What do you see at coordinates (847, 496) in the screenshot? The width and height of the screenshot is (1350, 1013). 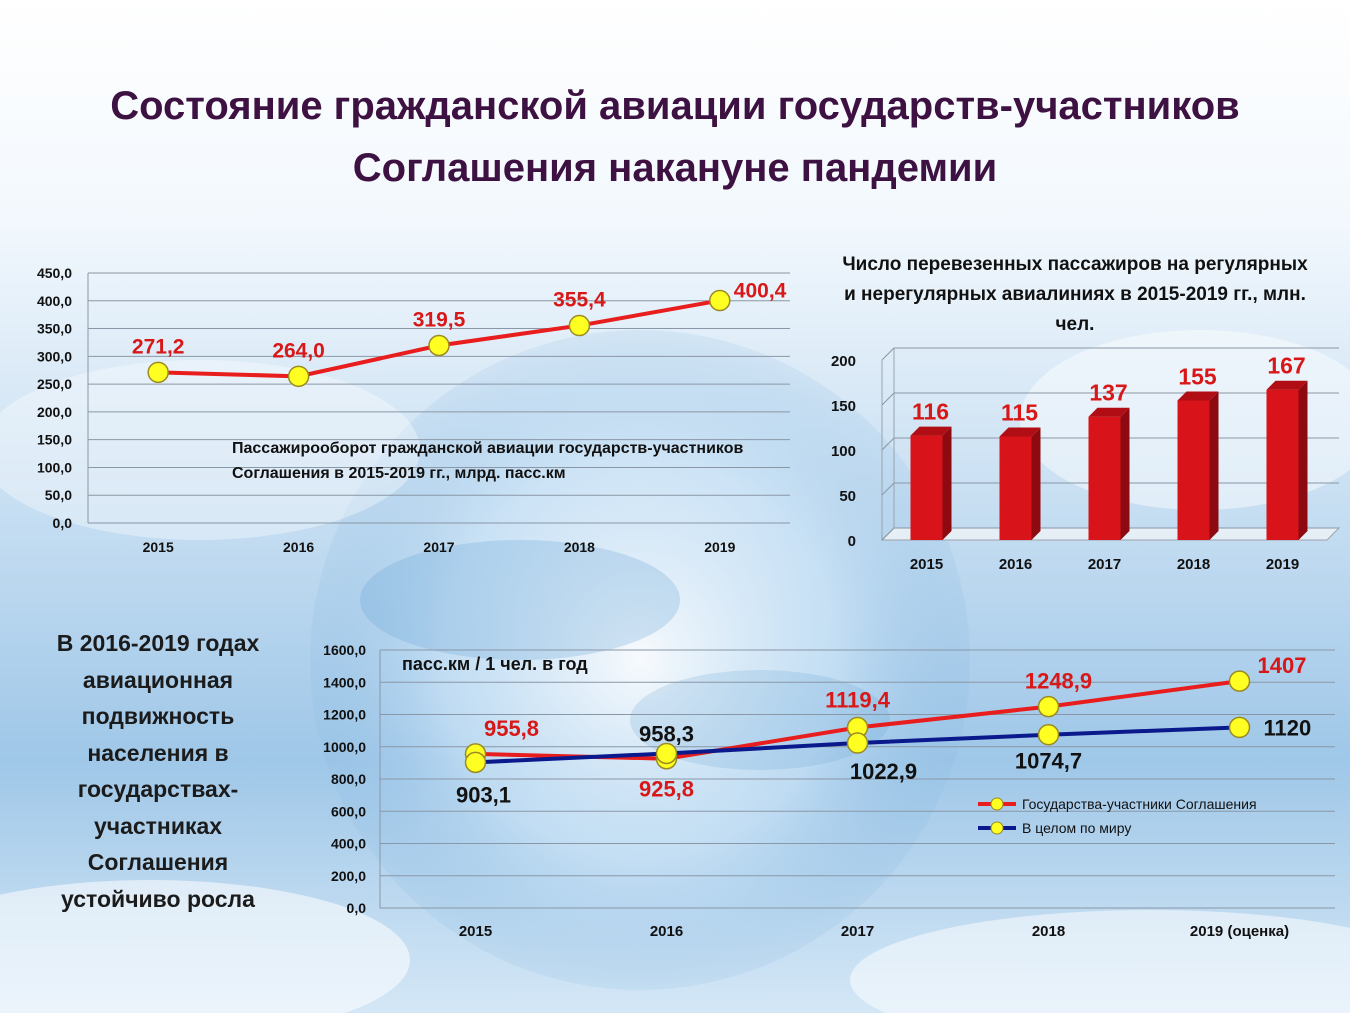 I see `y-tick-label: 50` at bounding box center [847, 496].